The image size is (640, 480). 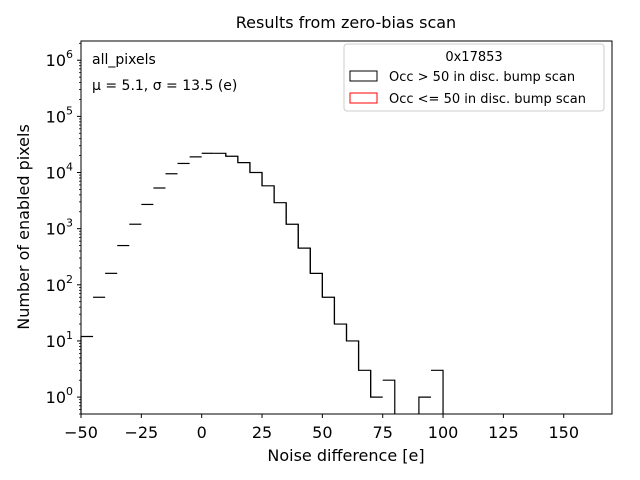 What do you see at coordinates (563, 432) in the screenshot?
I see `x-tick-label: 150` at bounding box center [563, 432].